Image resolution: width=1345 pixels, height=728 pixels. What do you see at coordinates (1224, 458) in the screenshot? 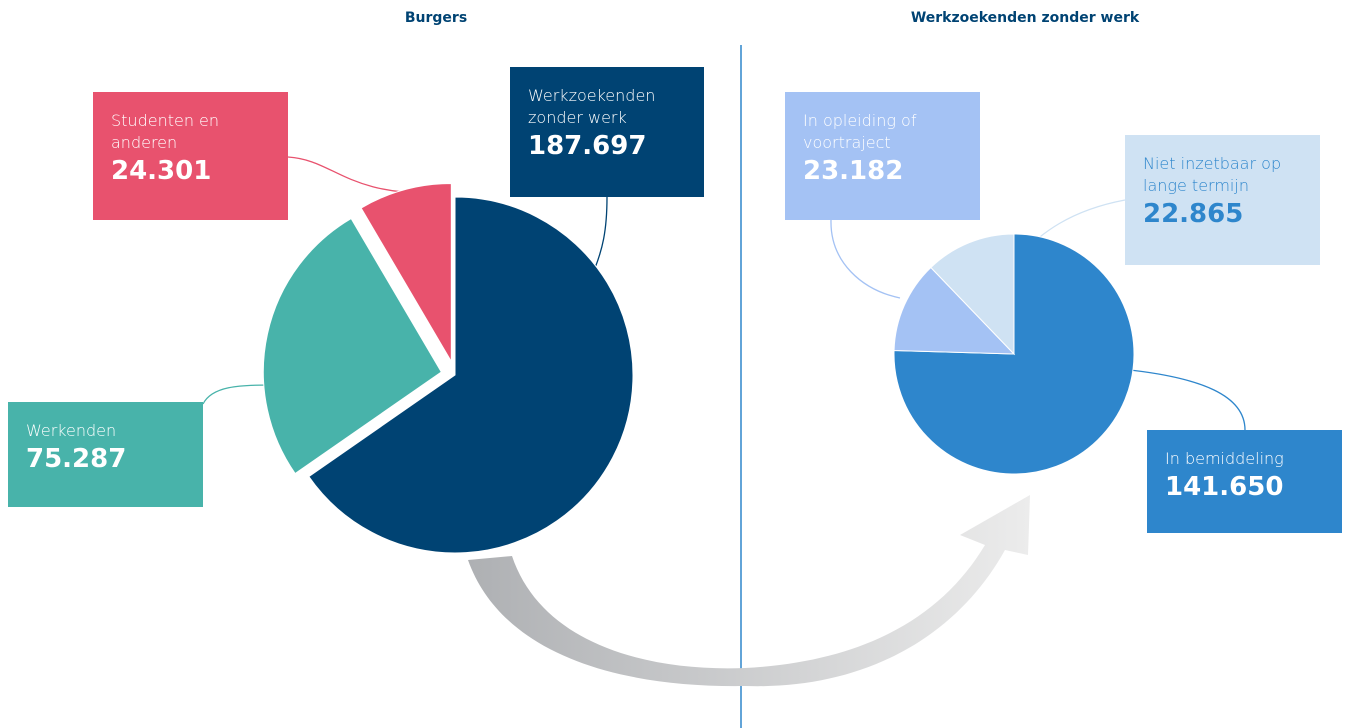
I see `slice-label: In bemiddeling` at bounding box center [1224, 458].